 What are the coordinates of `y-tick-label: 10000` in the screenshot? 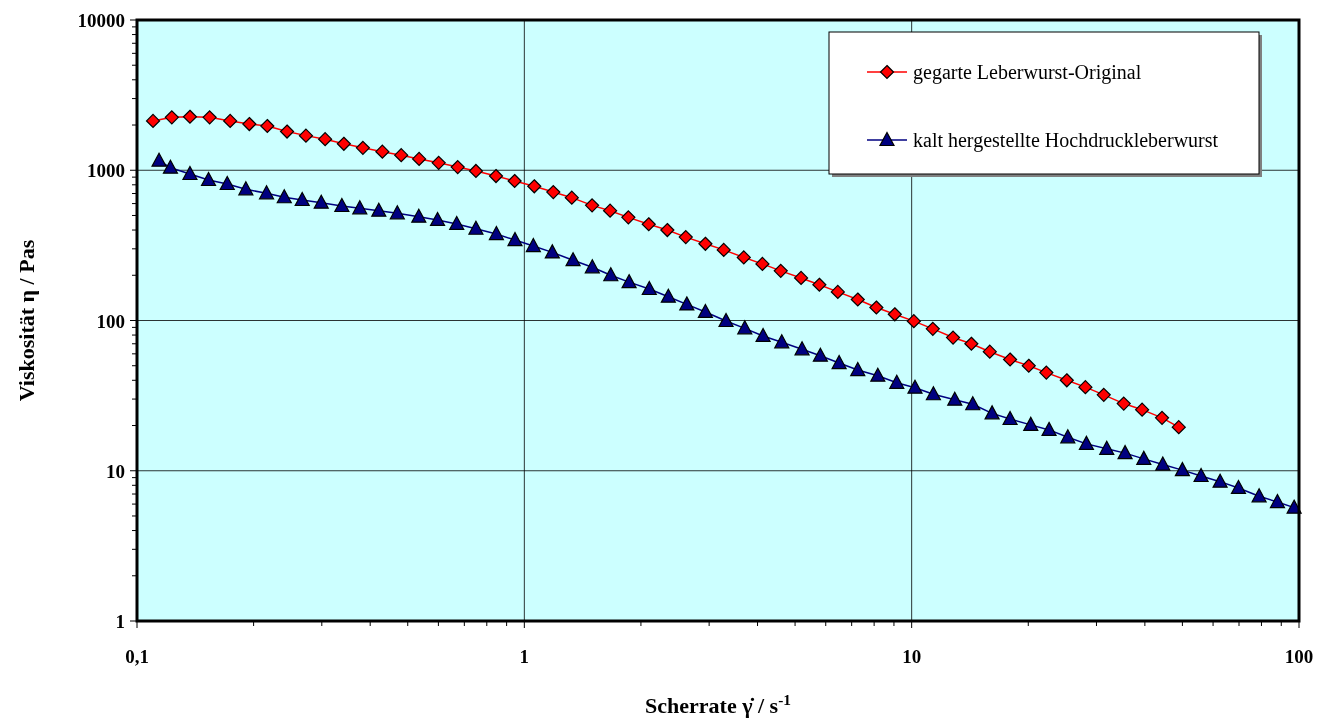 It's located at (101, 20).